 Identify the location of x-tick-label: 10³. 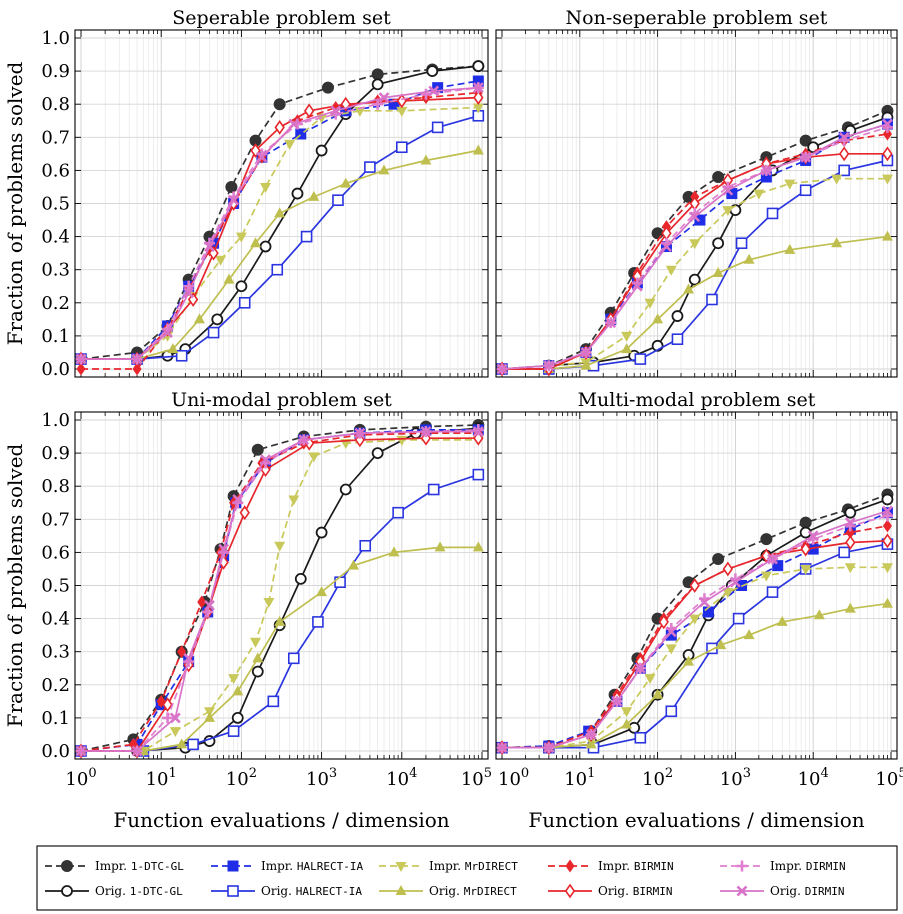
(735, 778).